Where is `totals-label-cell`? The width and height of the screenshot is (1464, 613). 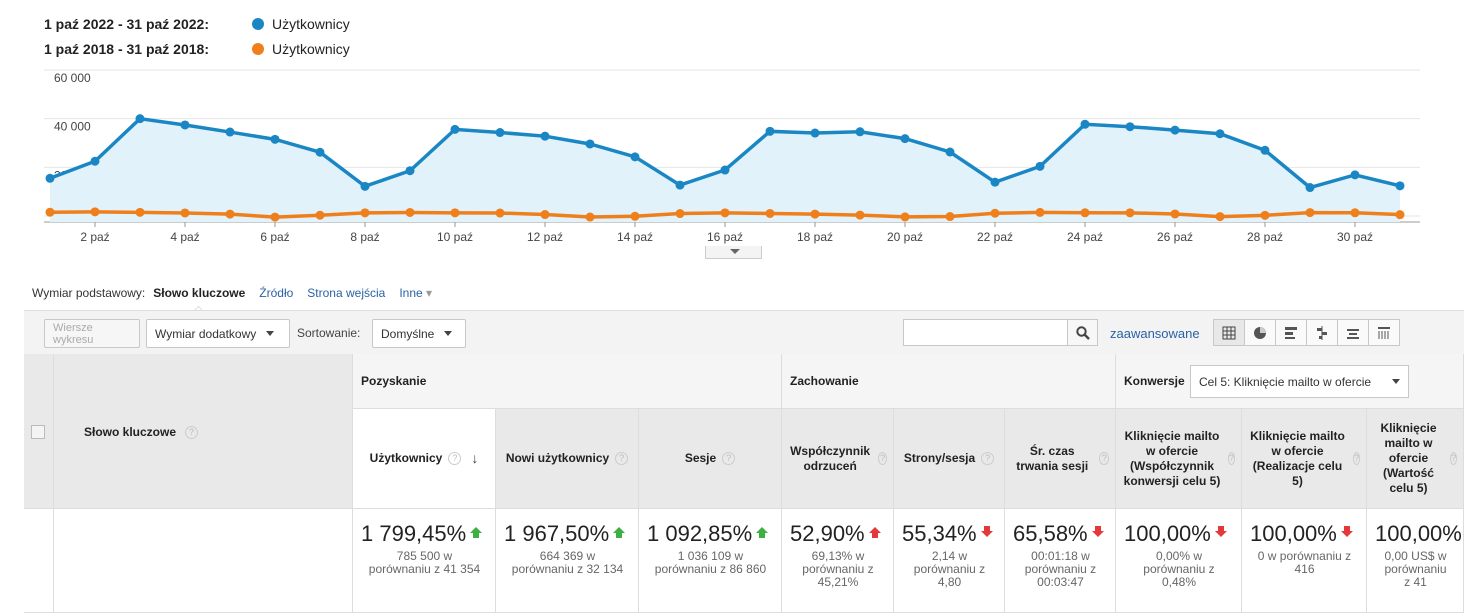
totals-label-cell is located at coordinates (203, 561).